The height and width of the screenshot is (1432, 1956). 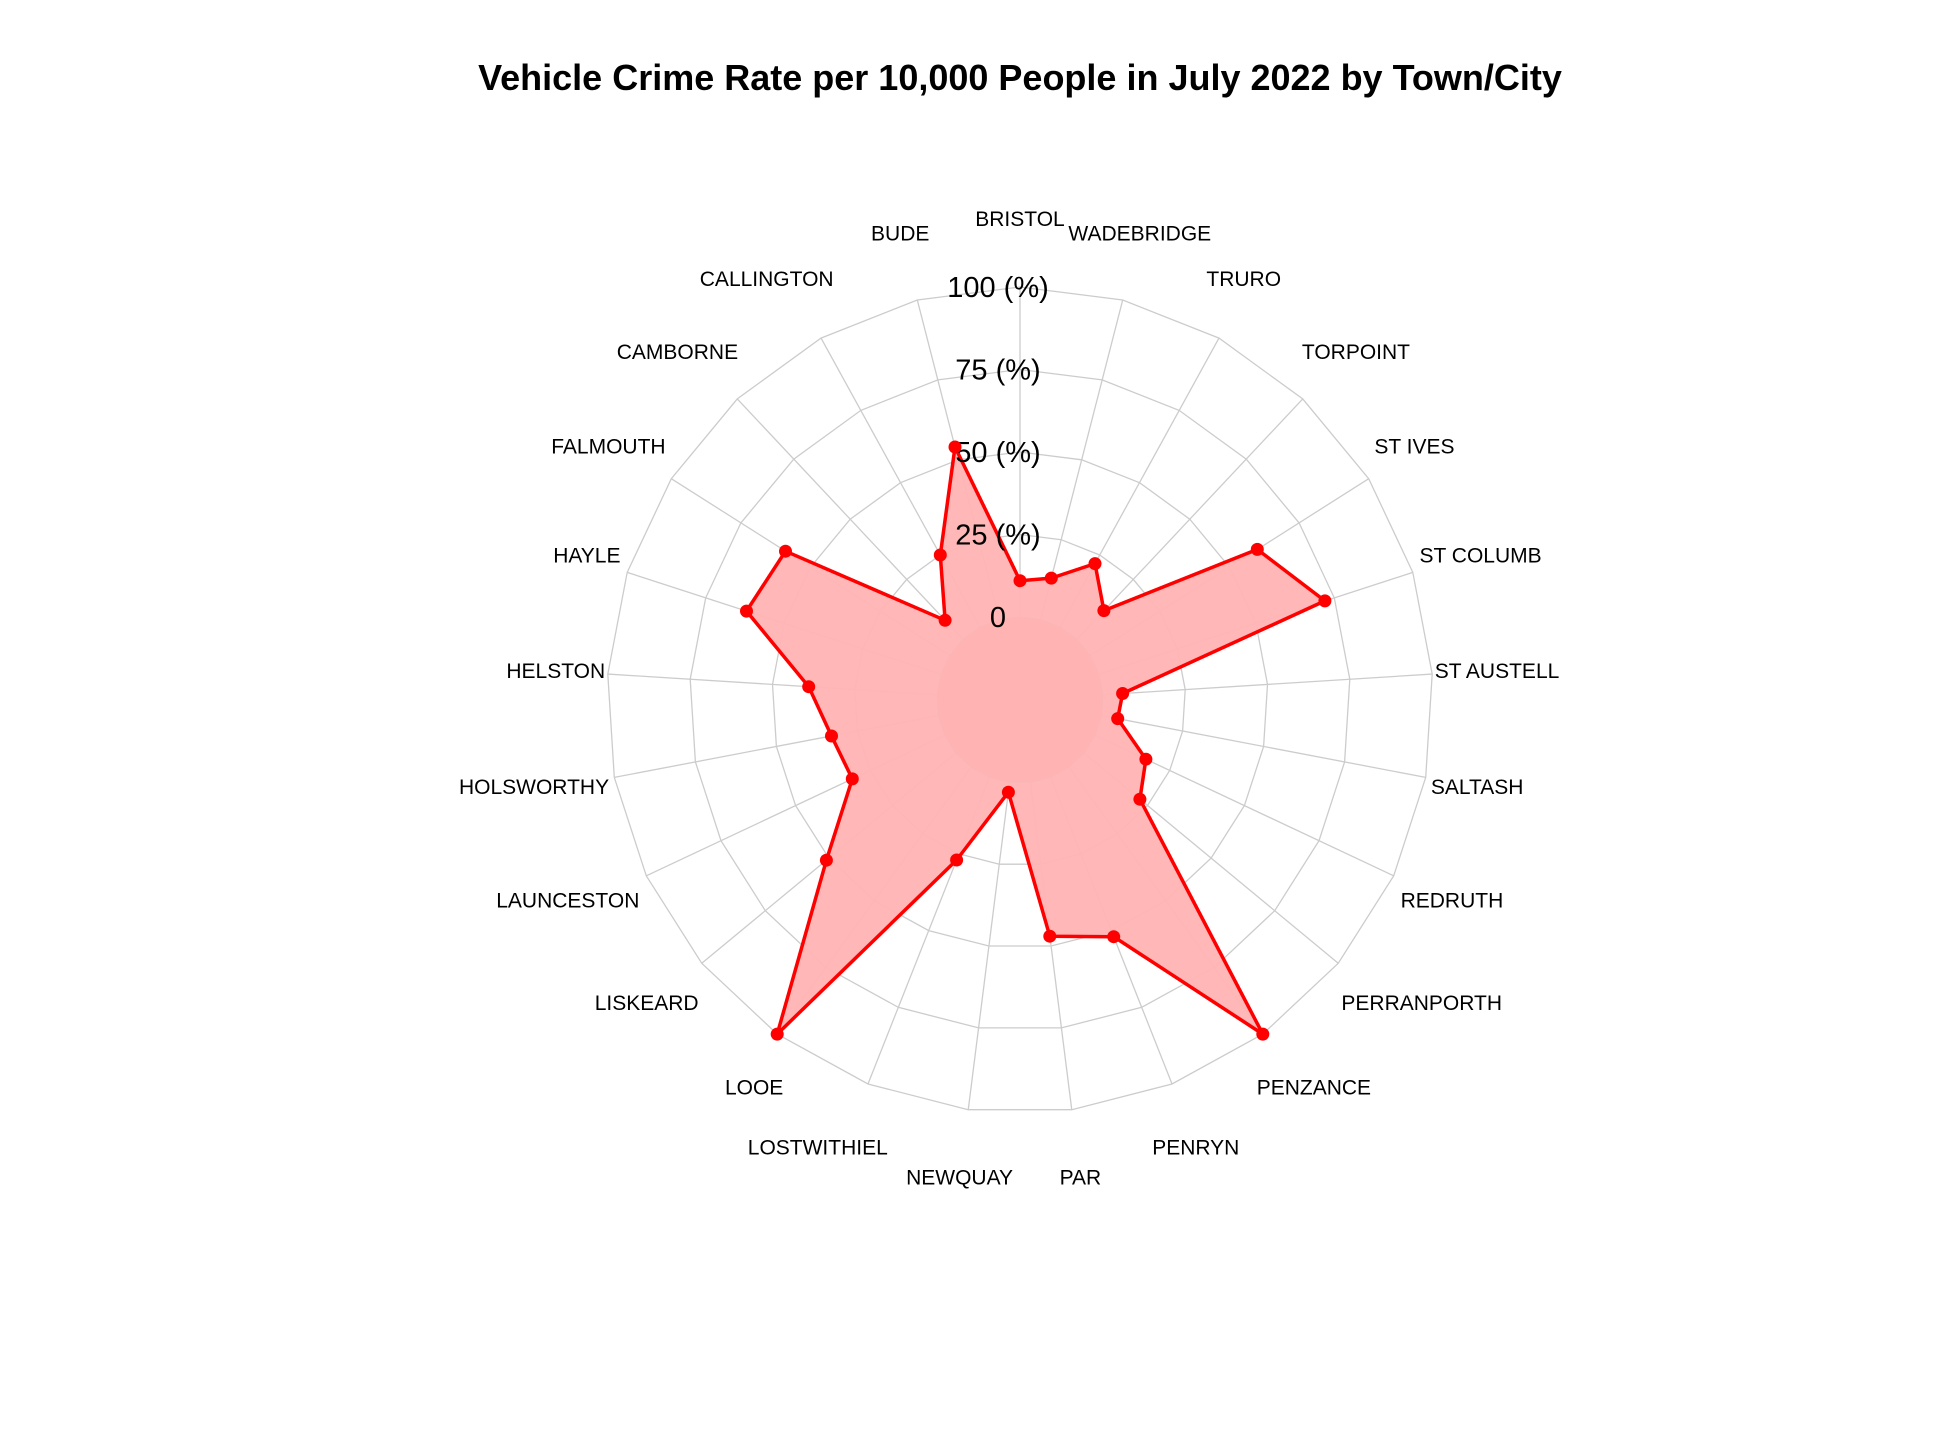 What do you see at coordinates (997, 536) in the screenshot?
I see `axis-tick-label: 25 (%)` at bounding box center [997, 536].